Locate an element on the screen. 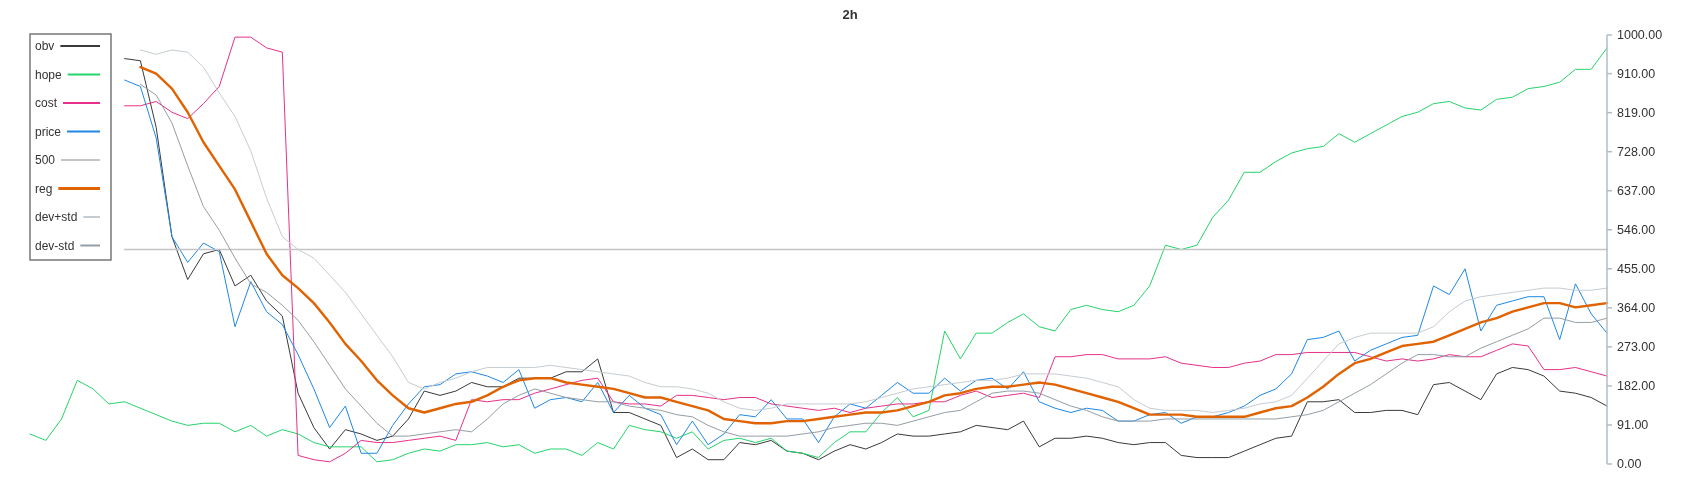 This screenshot has height=500, width=1700. chart-title: 2h is located at coordinates (850, 14).